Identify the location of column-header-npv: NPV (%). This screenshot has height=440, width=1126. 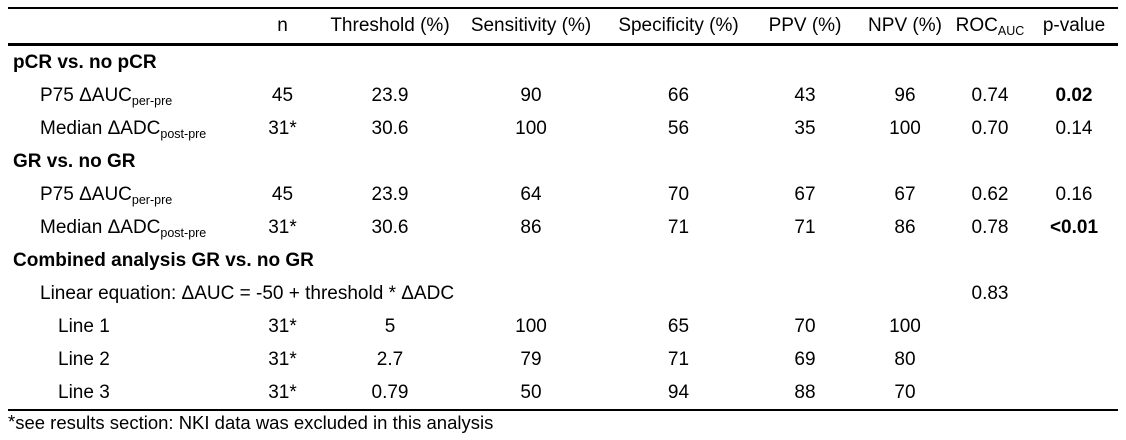
(905, 25).